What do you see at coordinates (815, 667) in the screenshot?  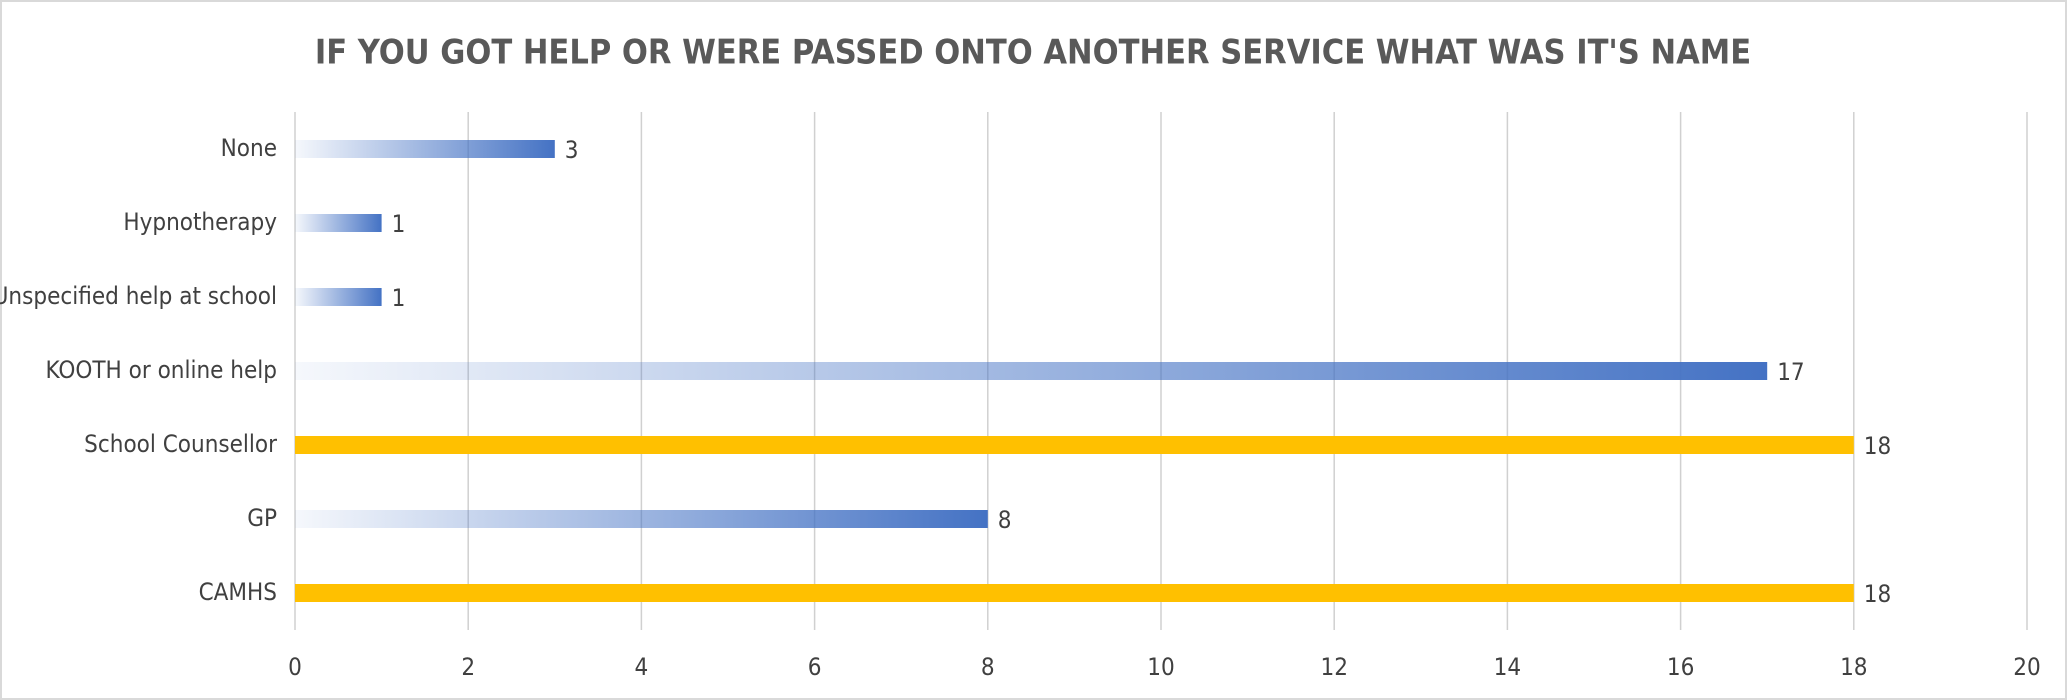 I see `x-tick-label: 6` at bounding box center [815, 667].